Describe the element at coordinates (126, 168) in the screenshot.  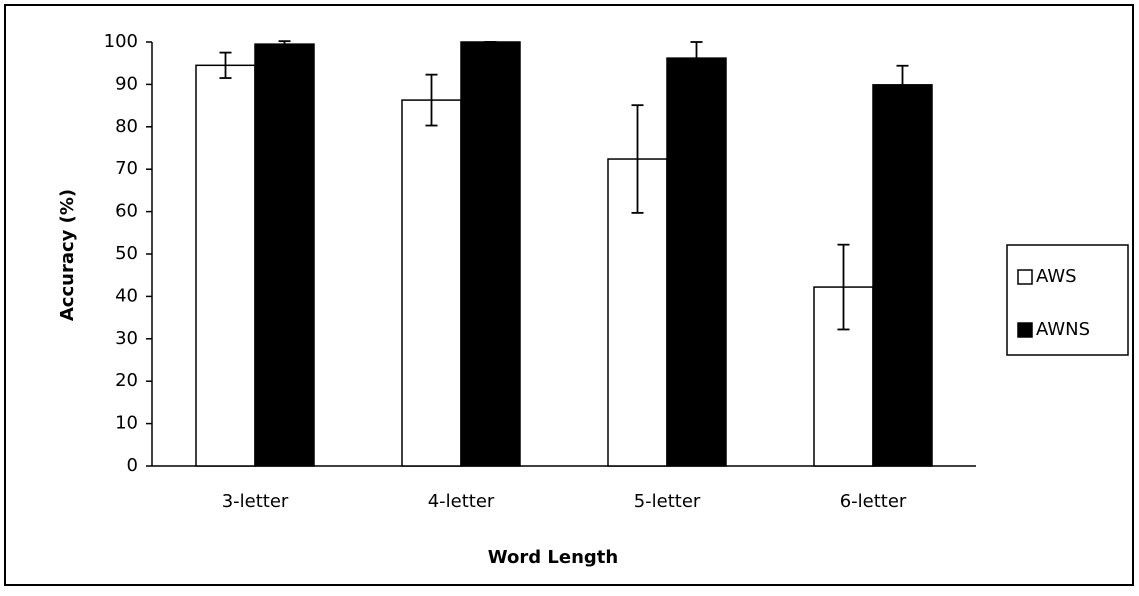
I see `y-tick-label: 70` at that location.